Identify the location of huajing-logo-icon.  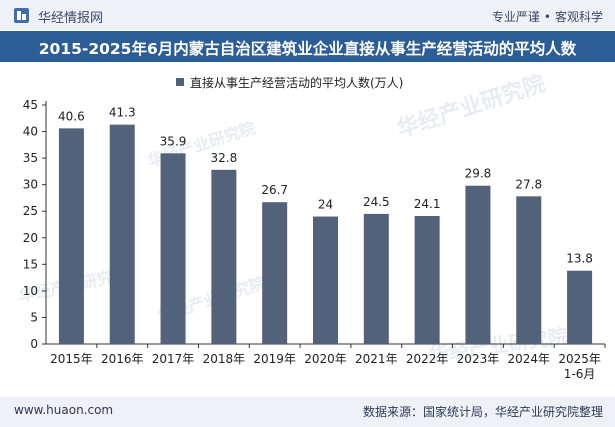
(21, 15).